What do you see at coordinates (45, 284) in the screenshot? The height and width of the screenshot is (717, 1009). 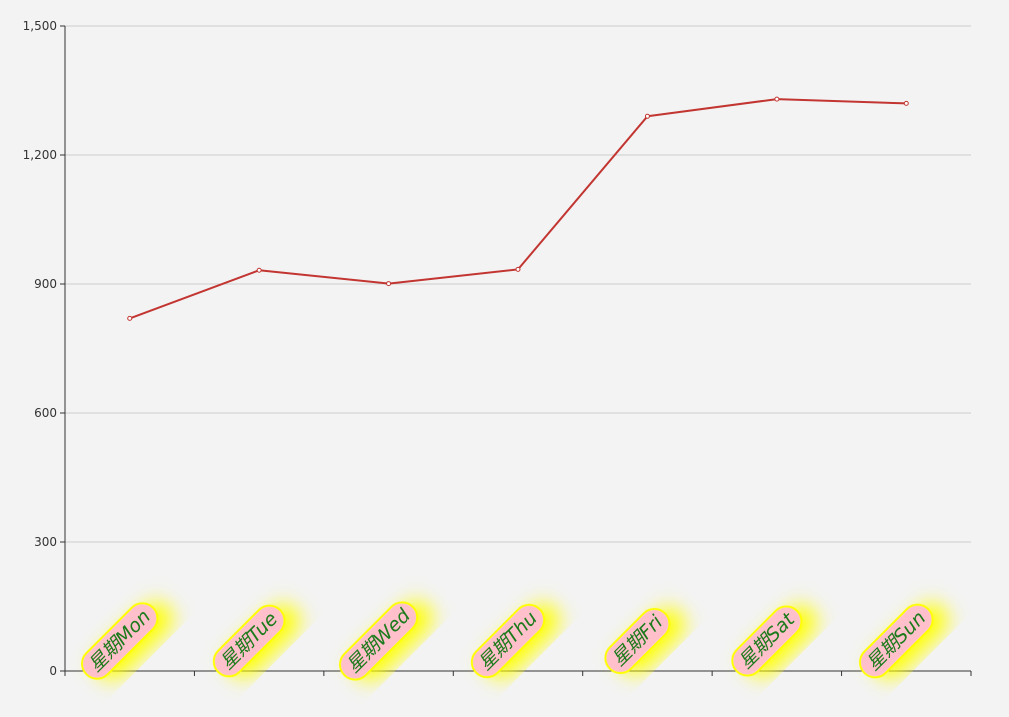 I see `y-tick-label: 900` at bounding box center [45, 284].